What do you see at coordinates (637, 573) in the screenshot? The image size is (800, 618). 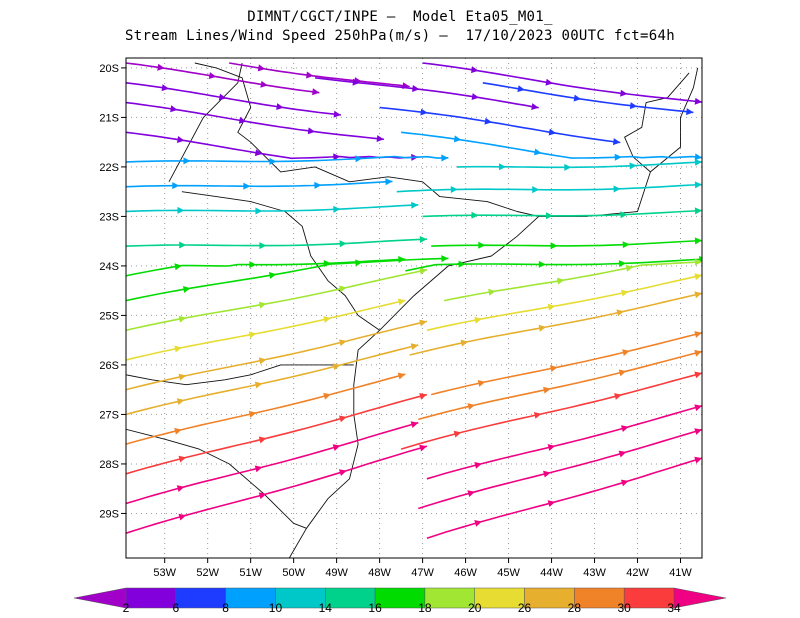 I see `lon-tick-label: 42W` at bounding box center [637, 573].